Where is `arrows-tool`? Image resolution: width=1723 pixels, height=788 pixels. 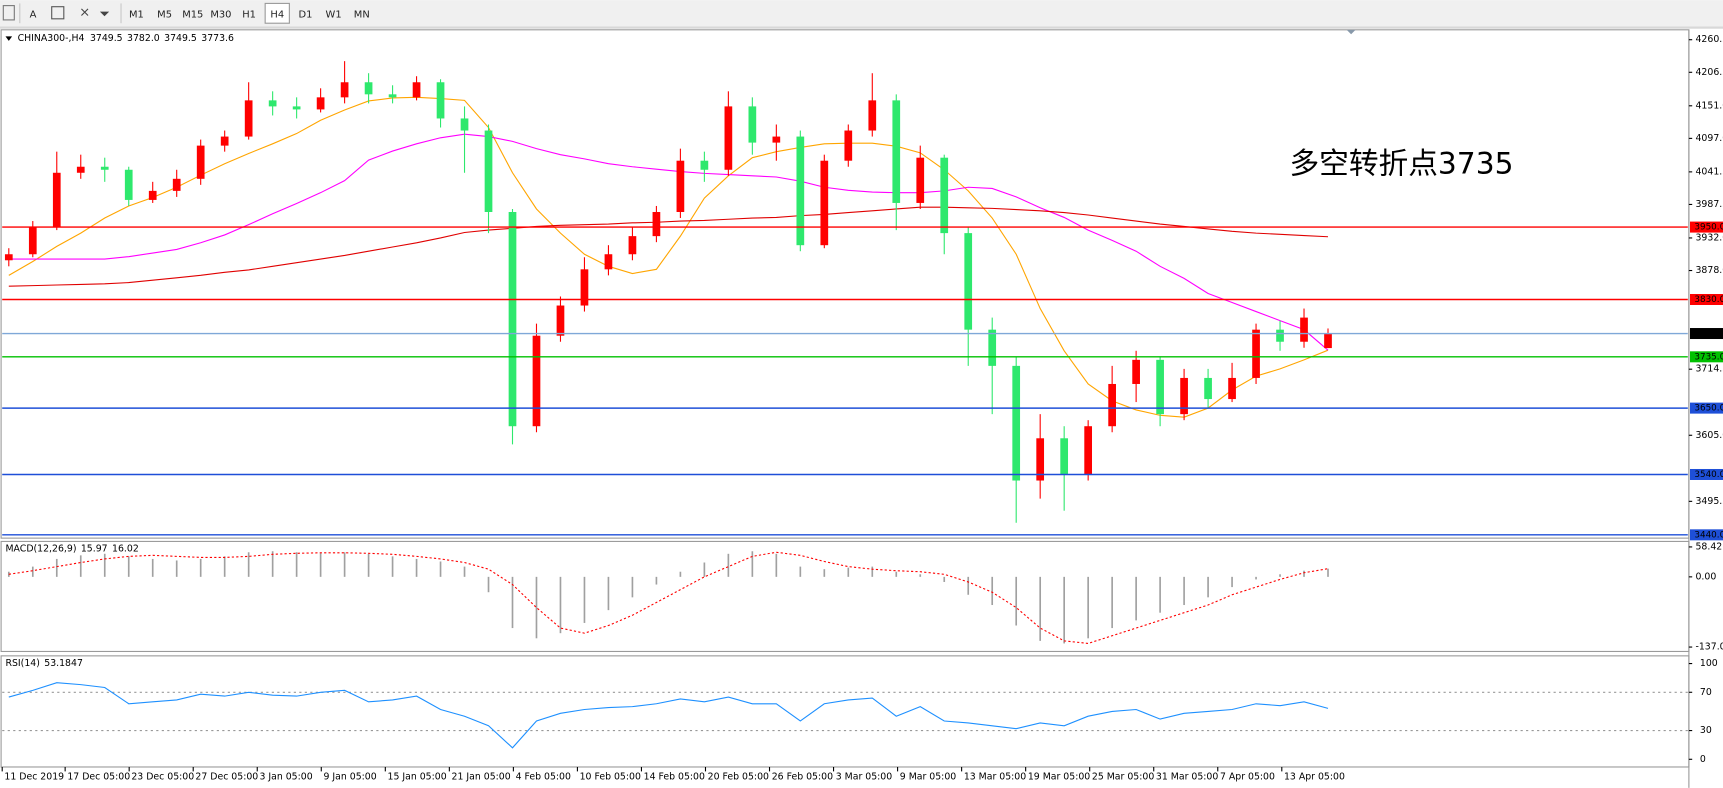 arrows-tool is located at coordinates (95, 12).